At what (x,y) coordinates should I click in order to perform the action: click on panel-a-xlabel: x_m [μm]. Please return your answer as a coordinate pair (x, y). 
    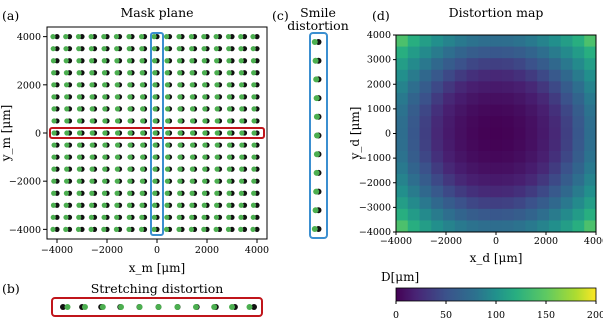
    Looking at the image, I should click on (157, 268).